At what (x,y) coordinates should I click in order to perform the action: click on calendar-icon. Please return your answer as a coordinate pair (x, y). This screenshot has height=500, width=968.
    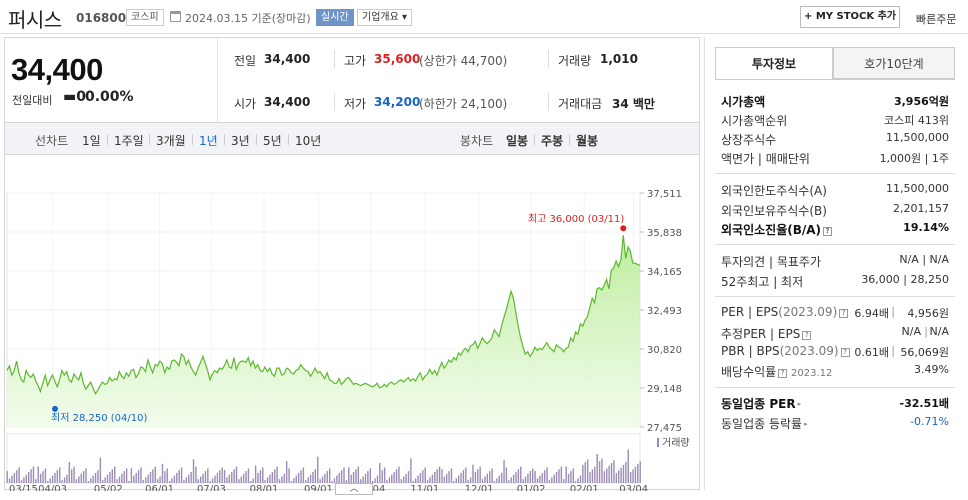
    Looking at the image, I should click on (175, 16).